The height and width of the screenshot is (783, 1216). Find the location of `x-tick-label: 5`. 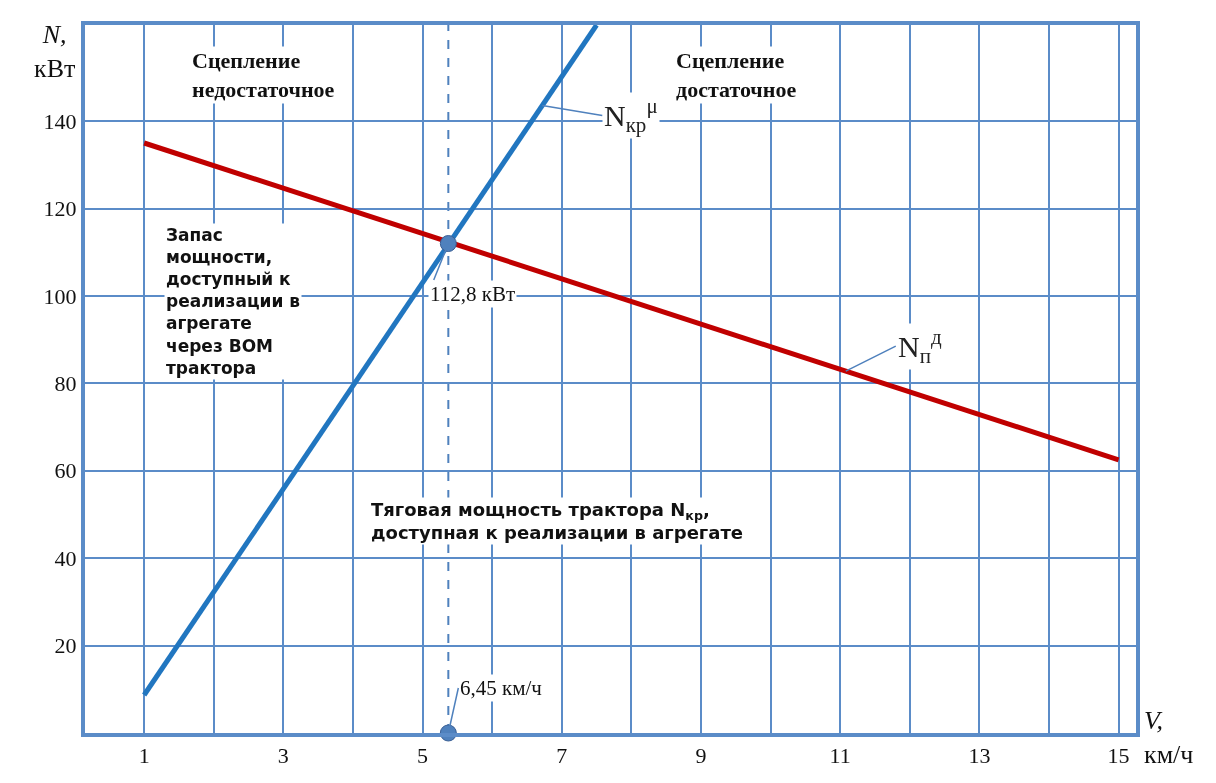

x-tick-label: 5 is located at coordinates (423, 756).